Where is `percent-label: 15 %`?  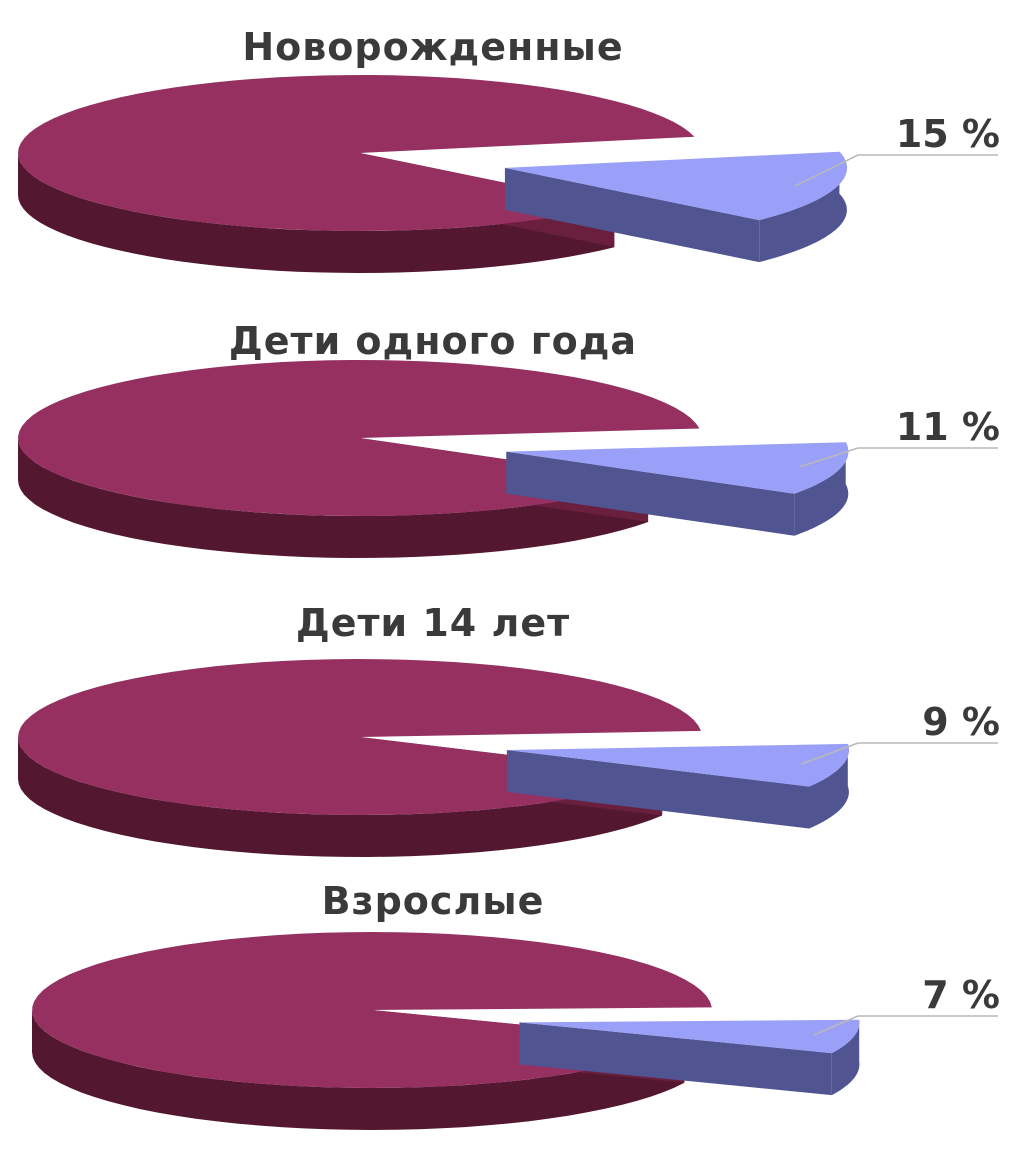
percent-label: 15 % is located at coordinates (948, 134).